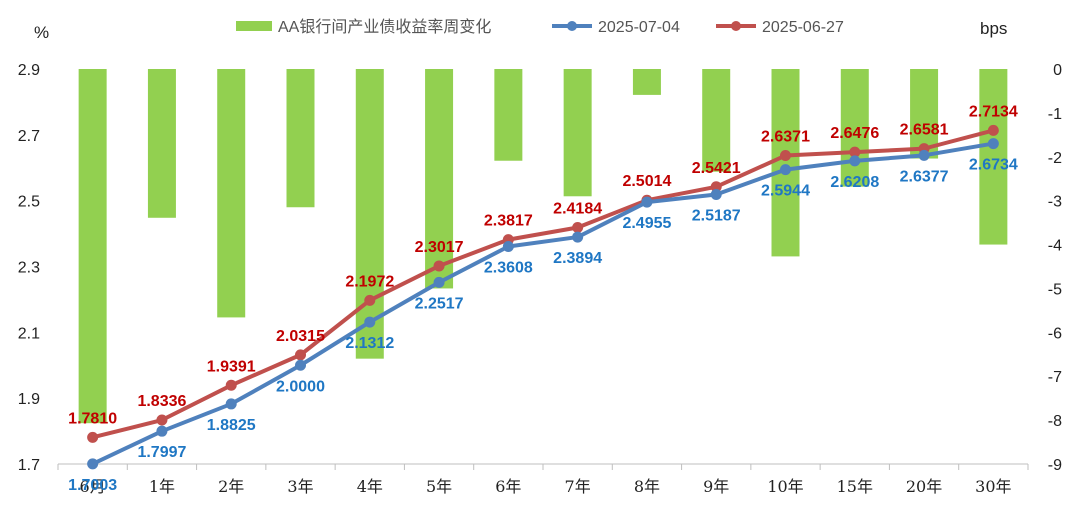 This screenshot has height=512, width=1080. I want to click on right-tick-label-0: -9, so click(1055, 465).